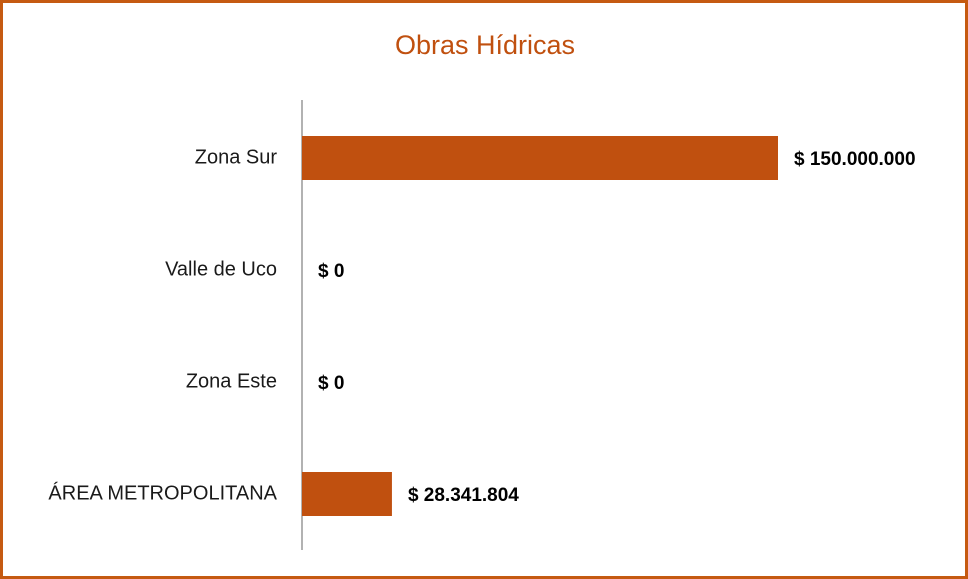  What do you see at coordinates (236, 157) in the screenshot?
I see `category-label: Zona Sur` at bounding box center [236, 157].